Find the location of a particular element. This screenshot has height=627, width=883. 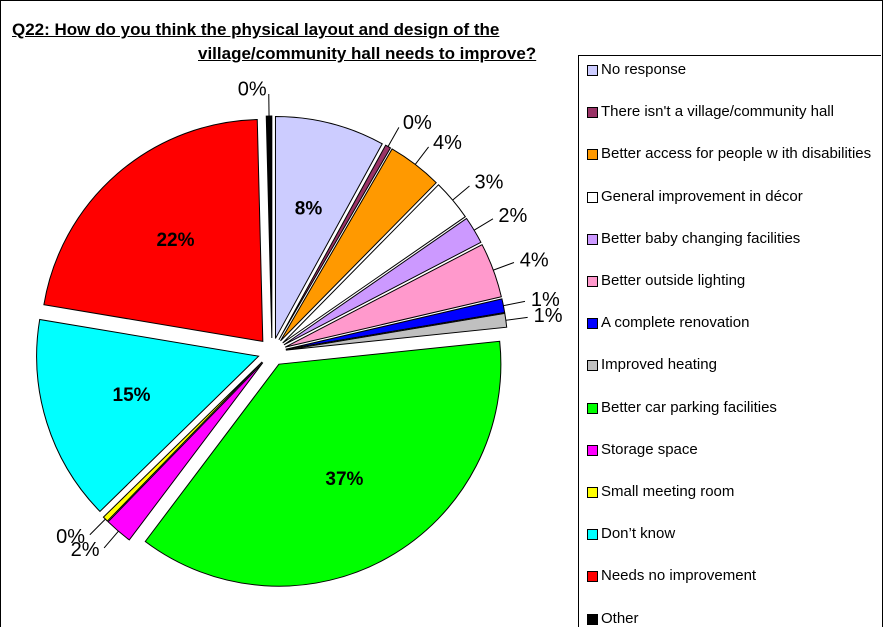

legend-label: Needs no improvement is located at coordinates (679, 576).